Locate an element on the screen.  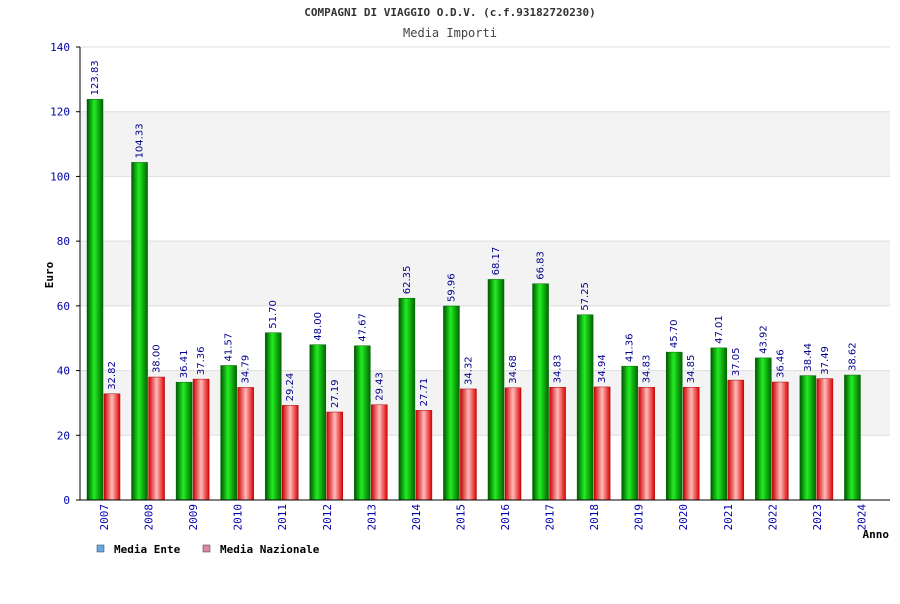
data-label: 41.36 is located at coordinates (630, 348).